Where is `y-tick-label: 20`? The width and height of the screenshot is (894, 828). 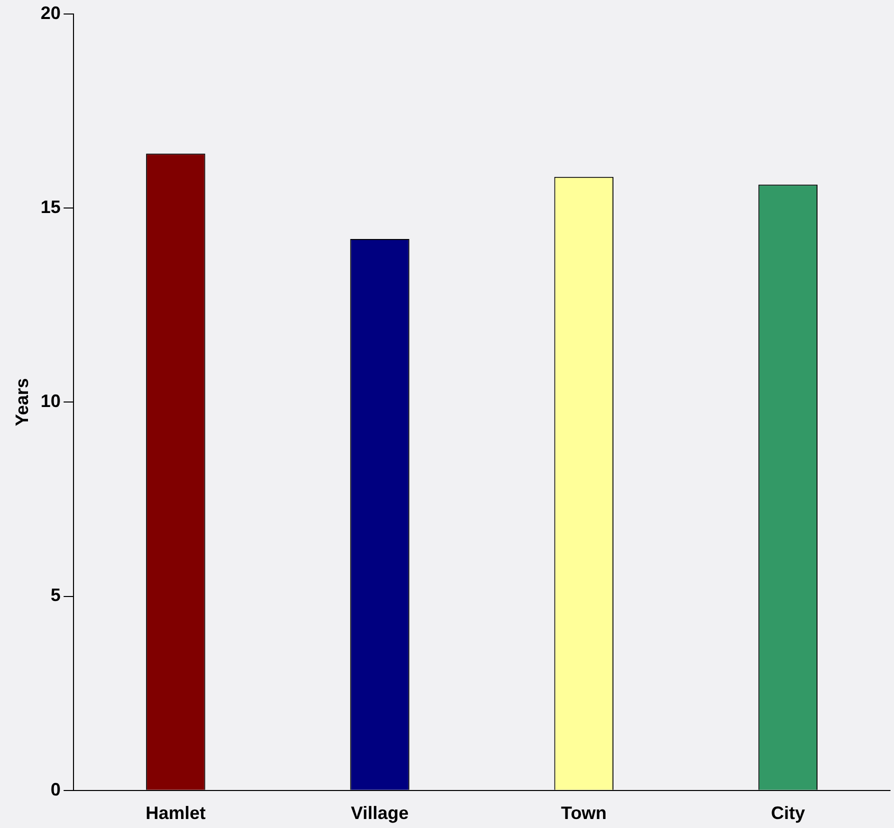
y-tick-label: 20 is located at coordinates (50, 12).